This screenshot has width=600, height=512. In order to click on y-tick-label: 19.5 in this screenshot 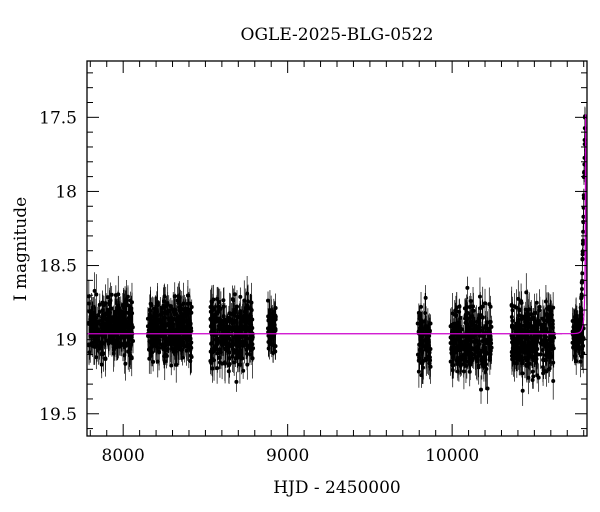, I will do `click(58, 415)`.